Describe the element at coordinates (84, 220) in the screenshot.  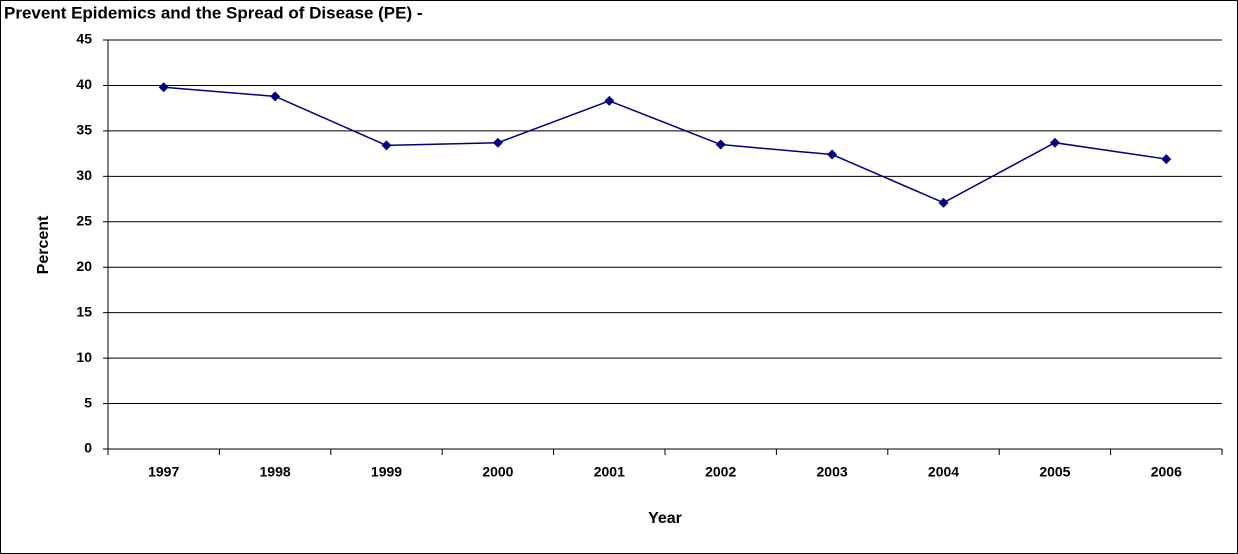
I see `y-tick-label: 25` at that location.